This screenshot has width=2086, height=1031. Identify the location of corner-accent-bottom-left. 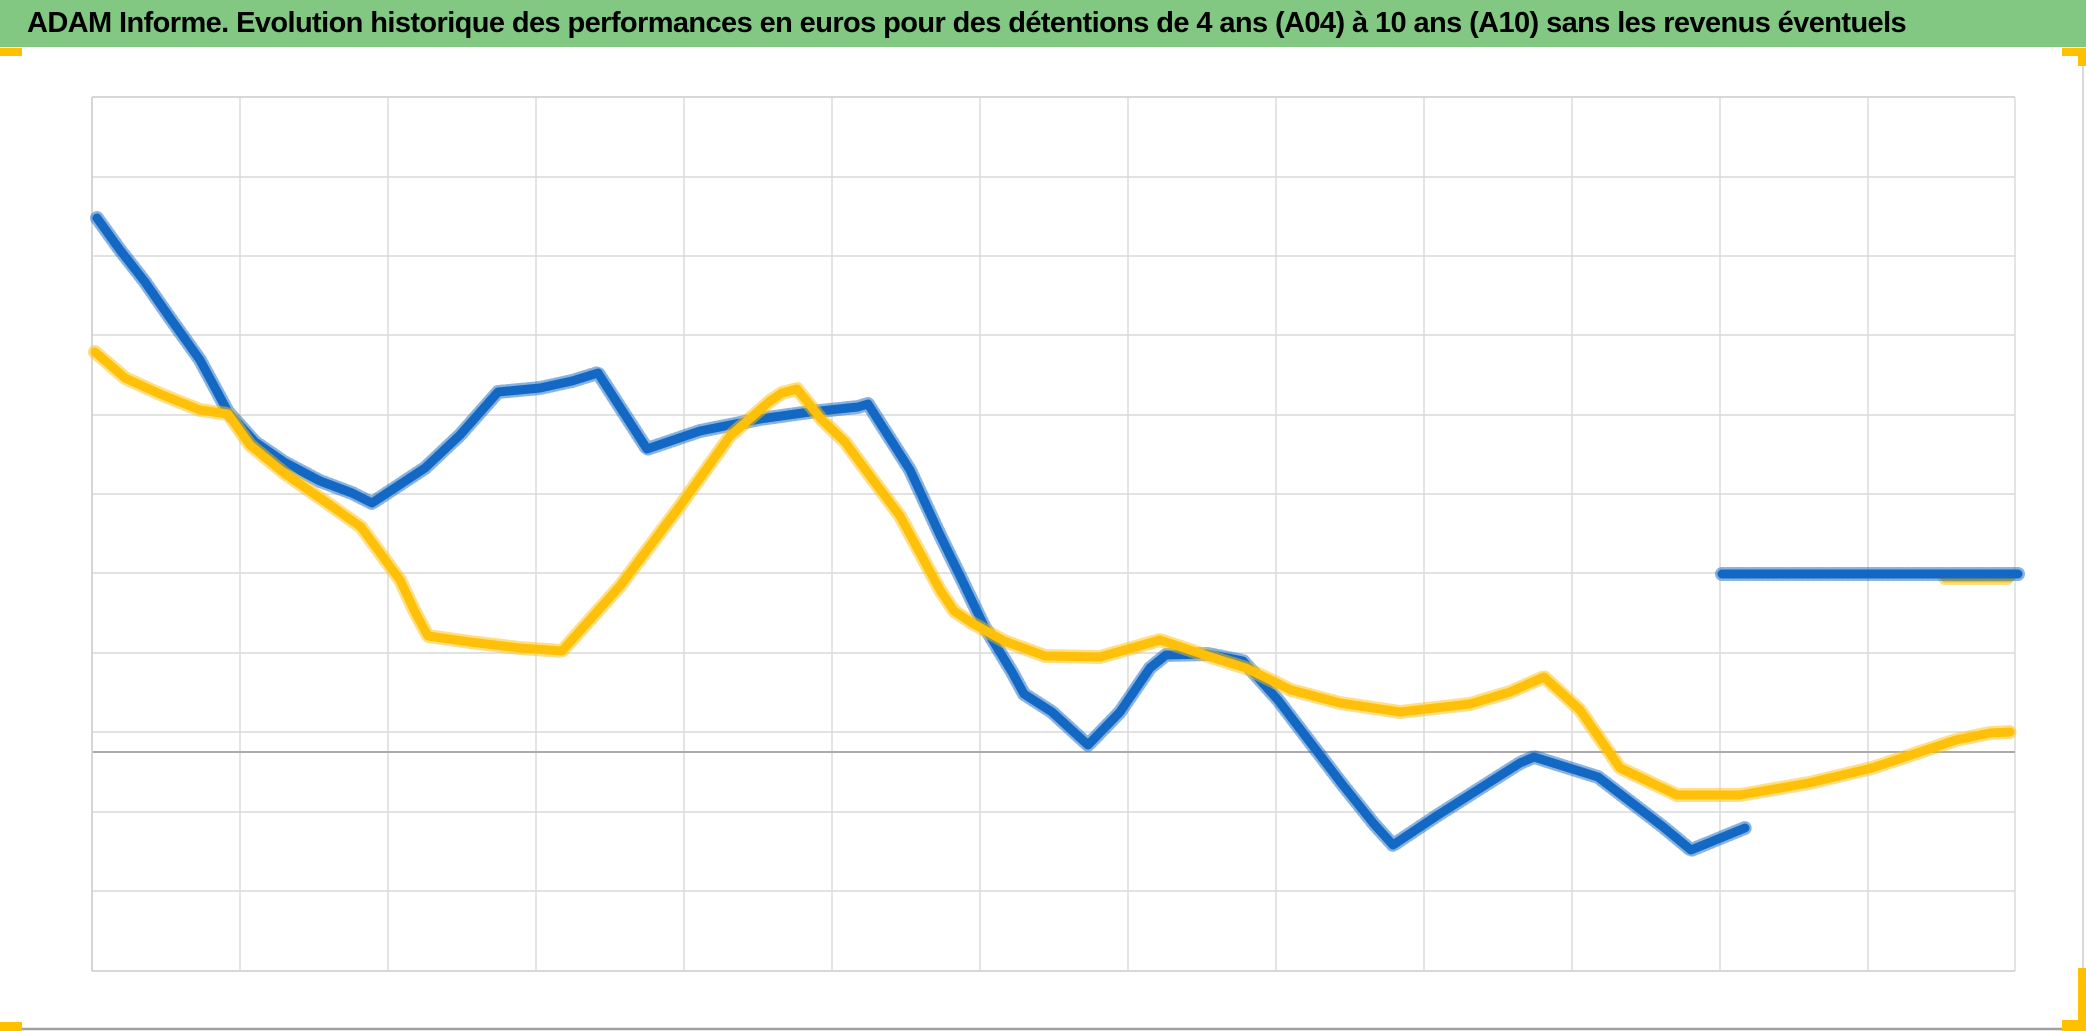
(11, 1026).